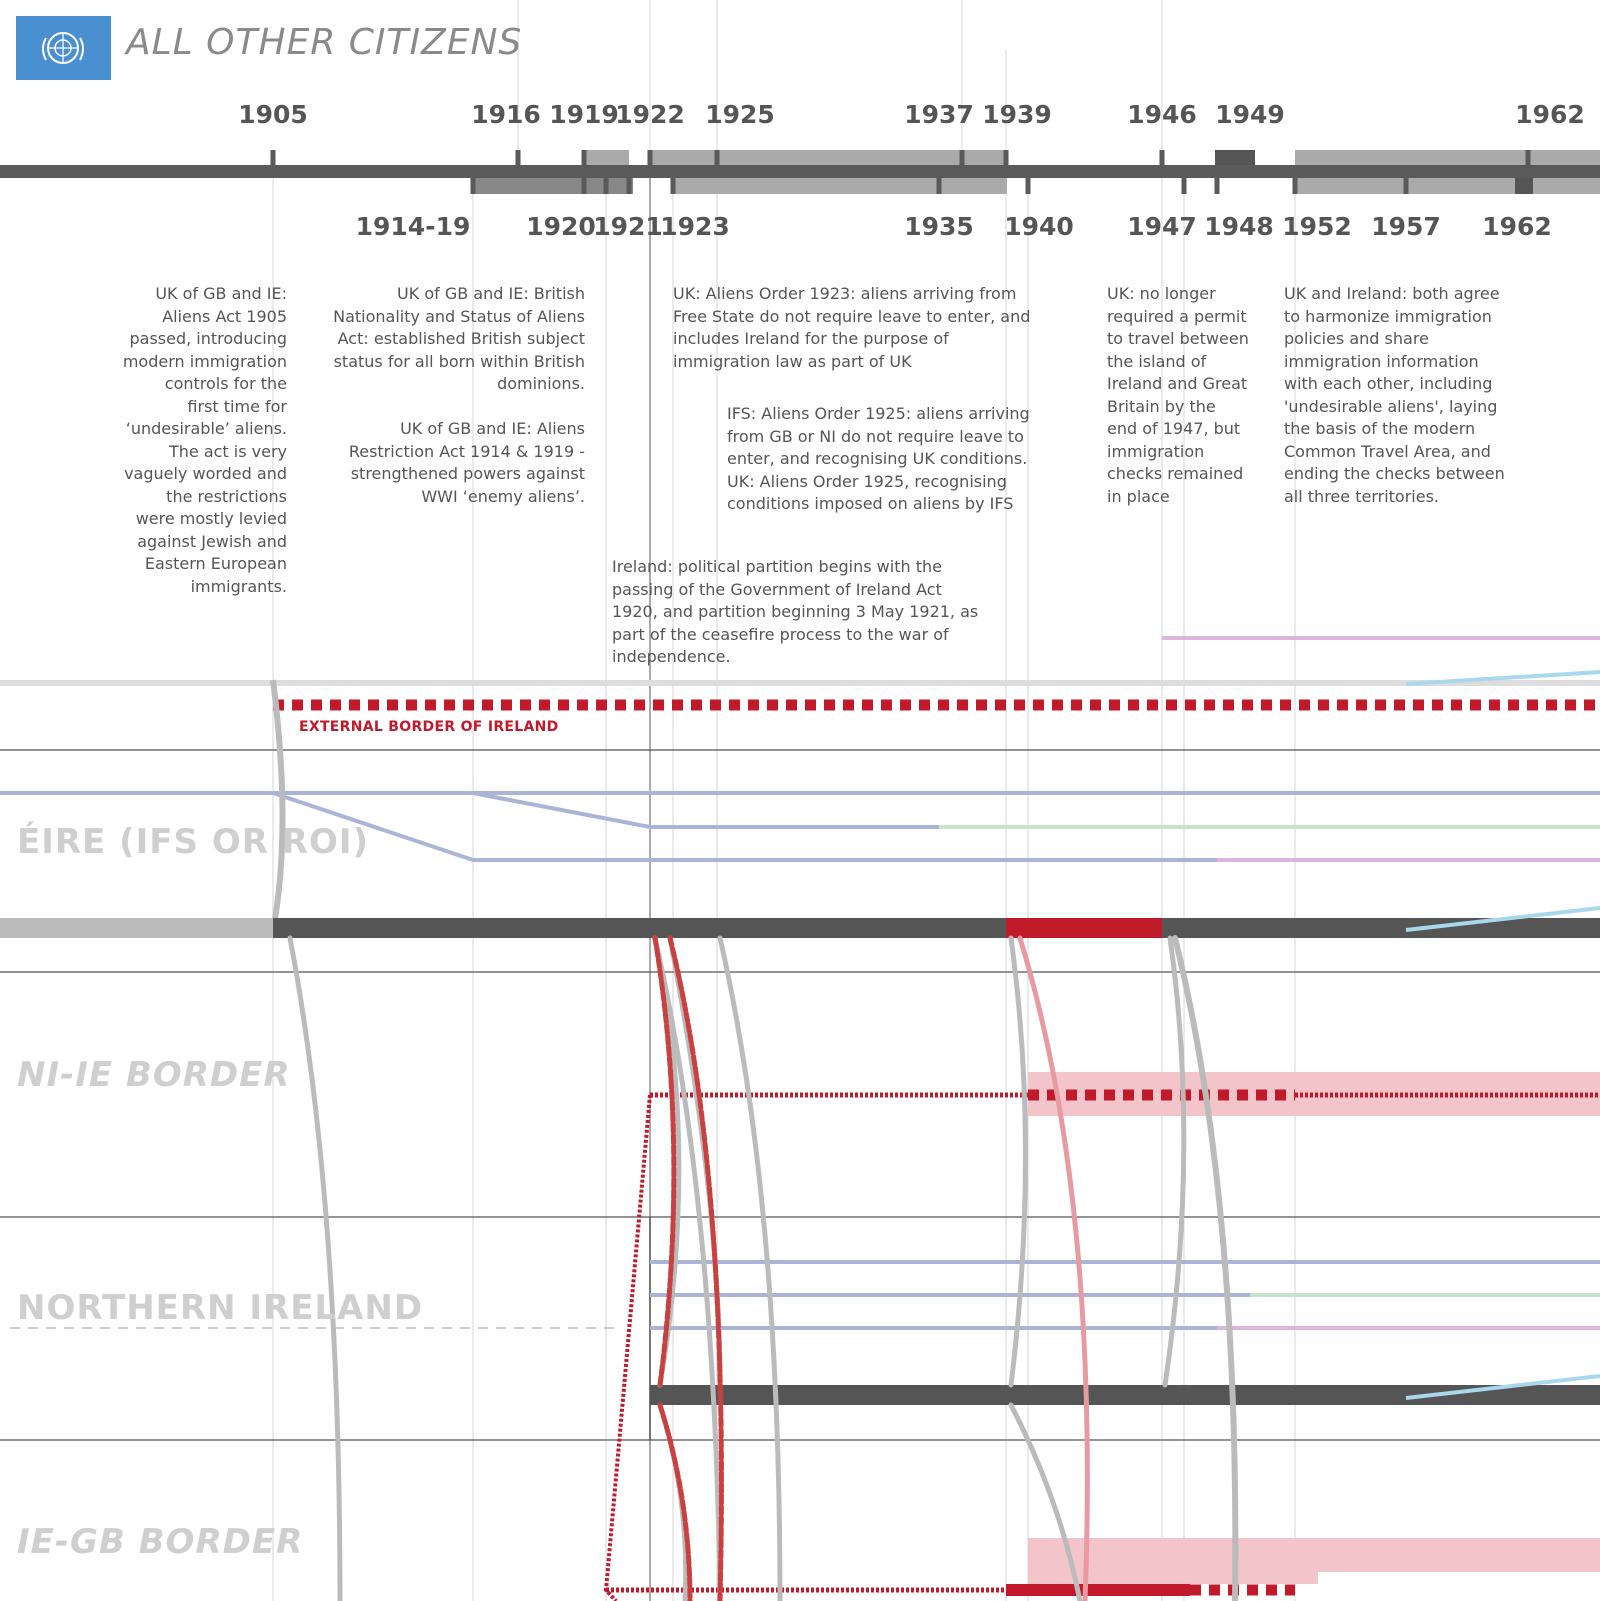  What do you see at coordinates (1447, 186) in the screenshot?
I see `band-1952-end-bot` at bounding box center [1447, 186].